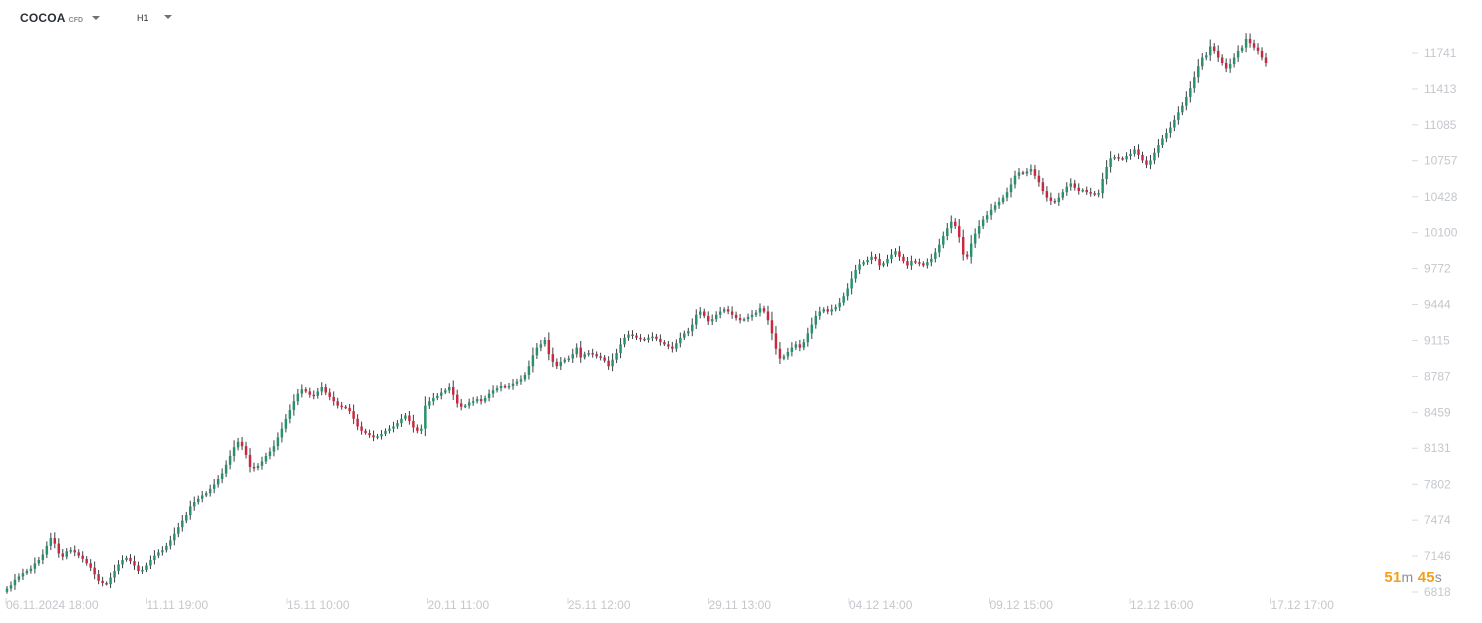  Describe the element at coordinates (1413, 577) in the screenshot. I see `candle-countdown: 51m 45s` at that location.